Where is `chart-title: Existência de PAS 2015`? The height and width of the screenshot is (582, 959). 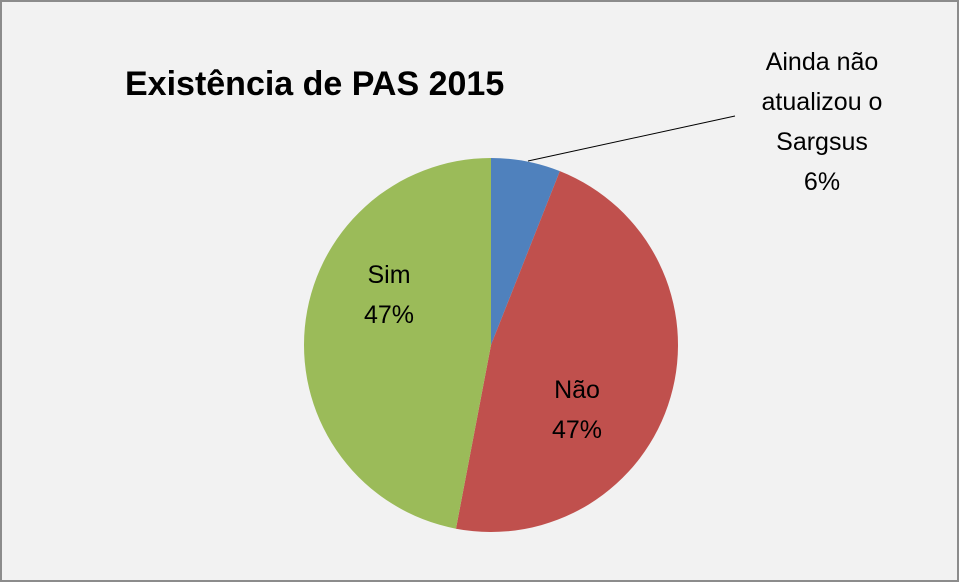
chart-title: Existência de PAS 2015 is located at coordinates (314, 84).